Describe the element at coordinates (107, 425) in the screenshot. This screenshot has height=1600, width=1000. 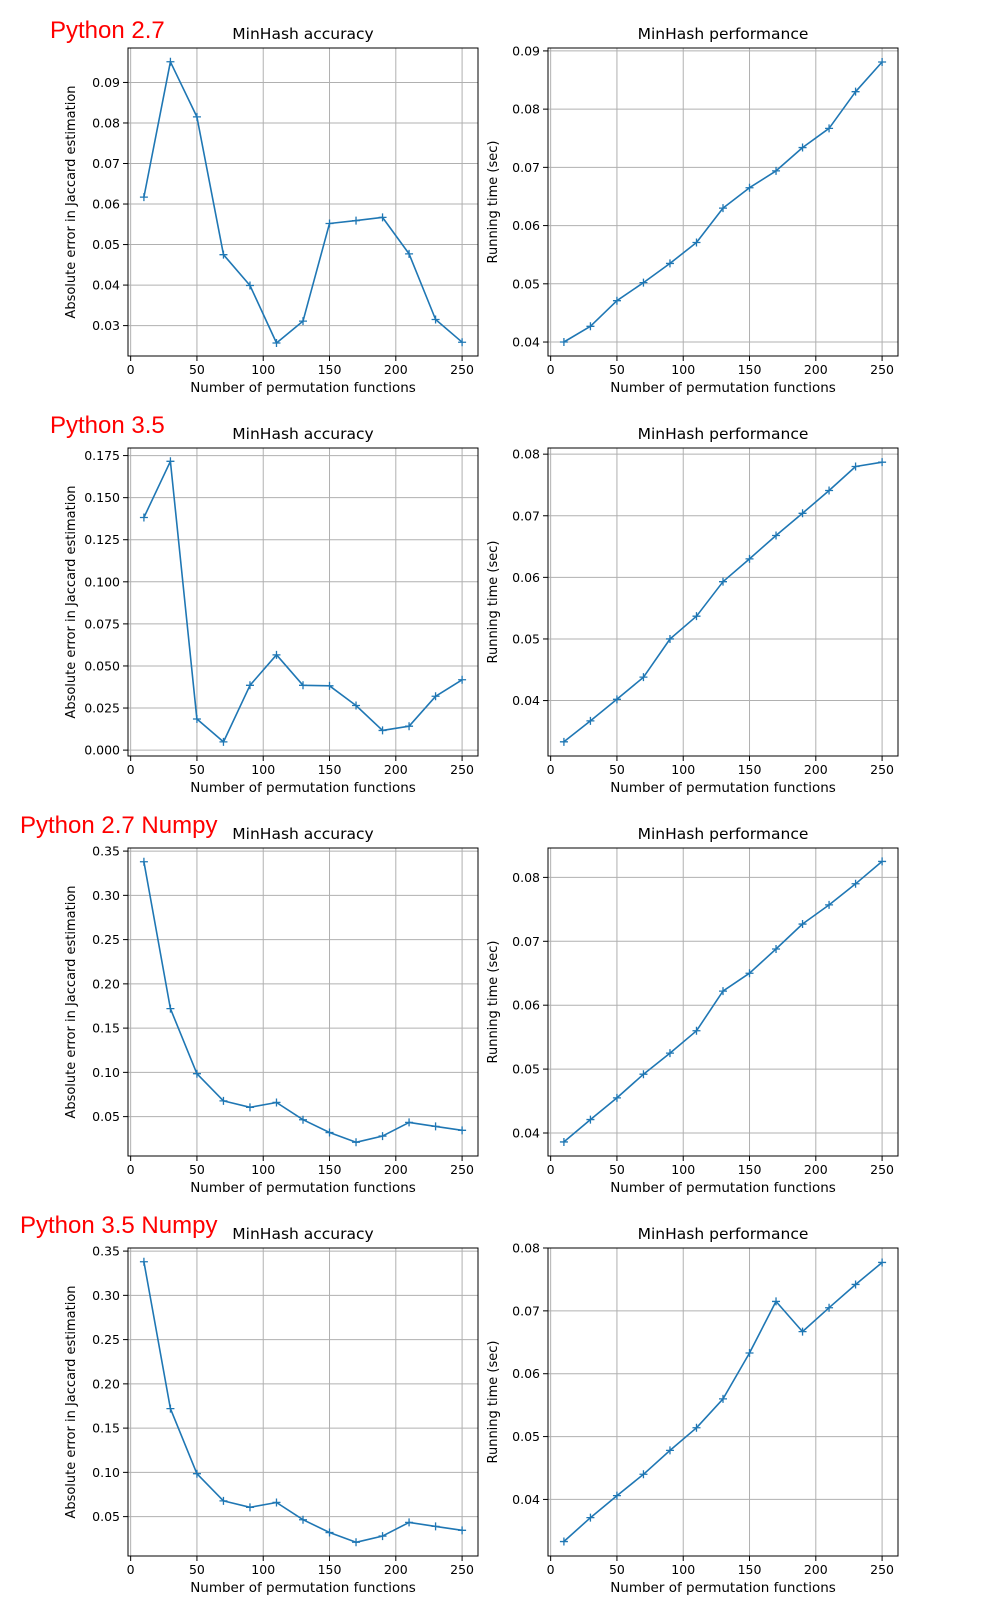
I see `row-label-python35: Python 3.5` at that location.